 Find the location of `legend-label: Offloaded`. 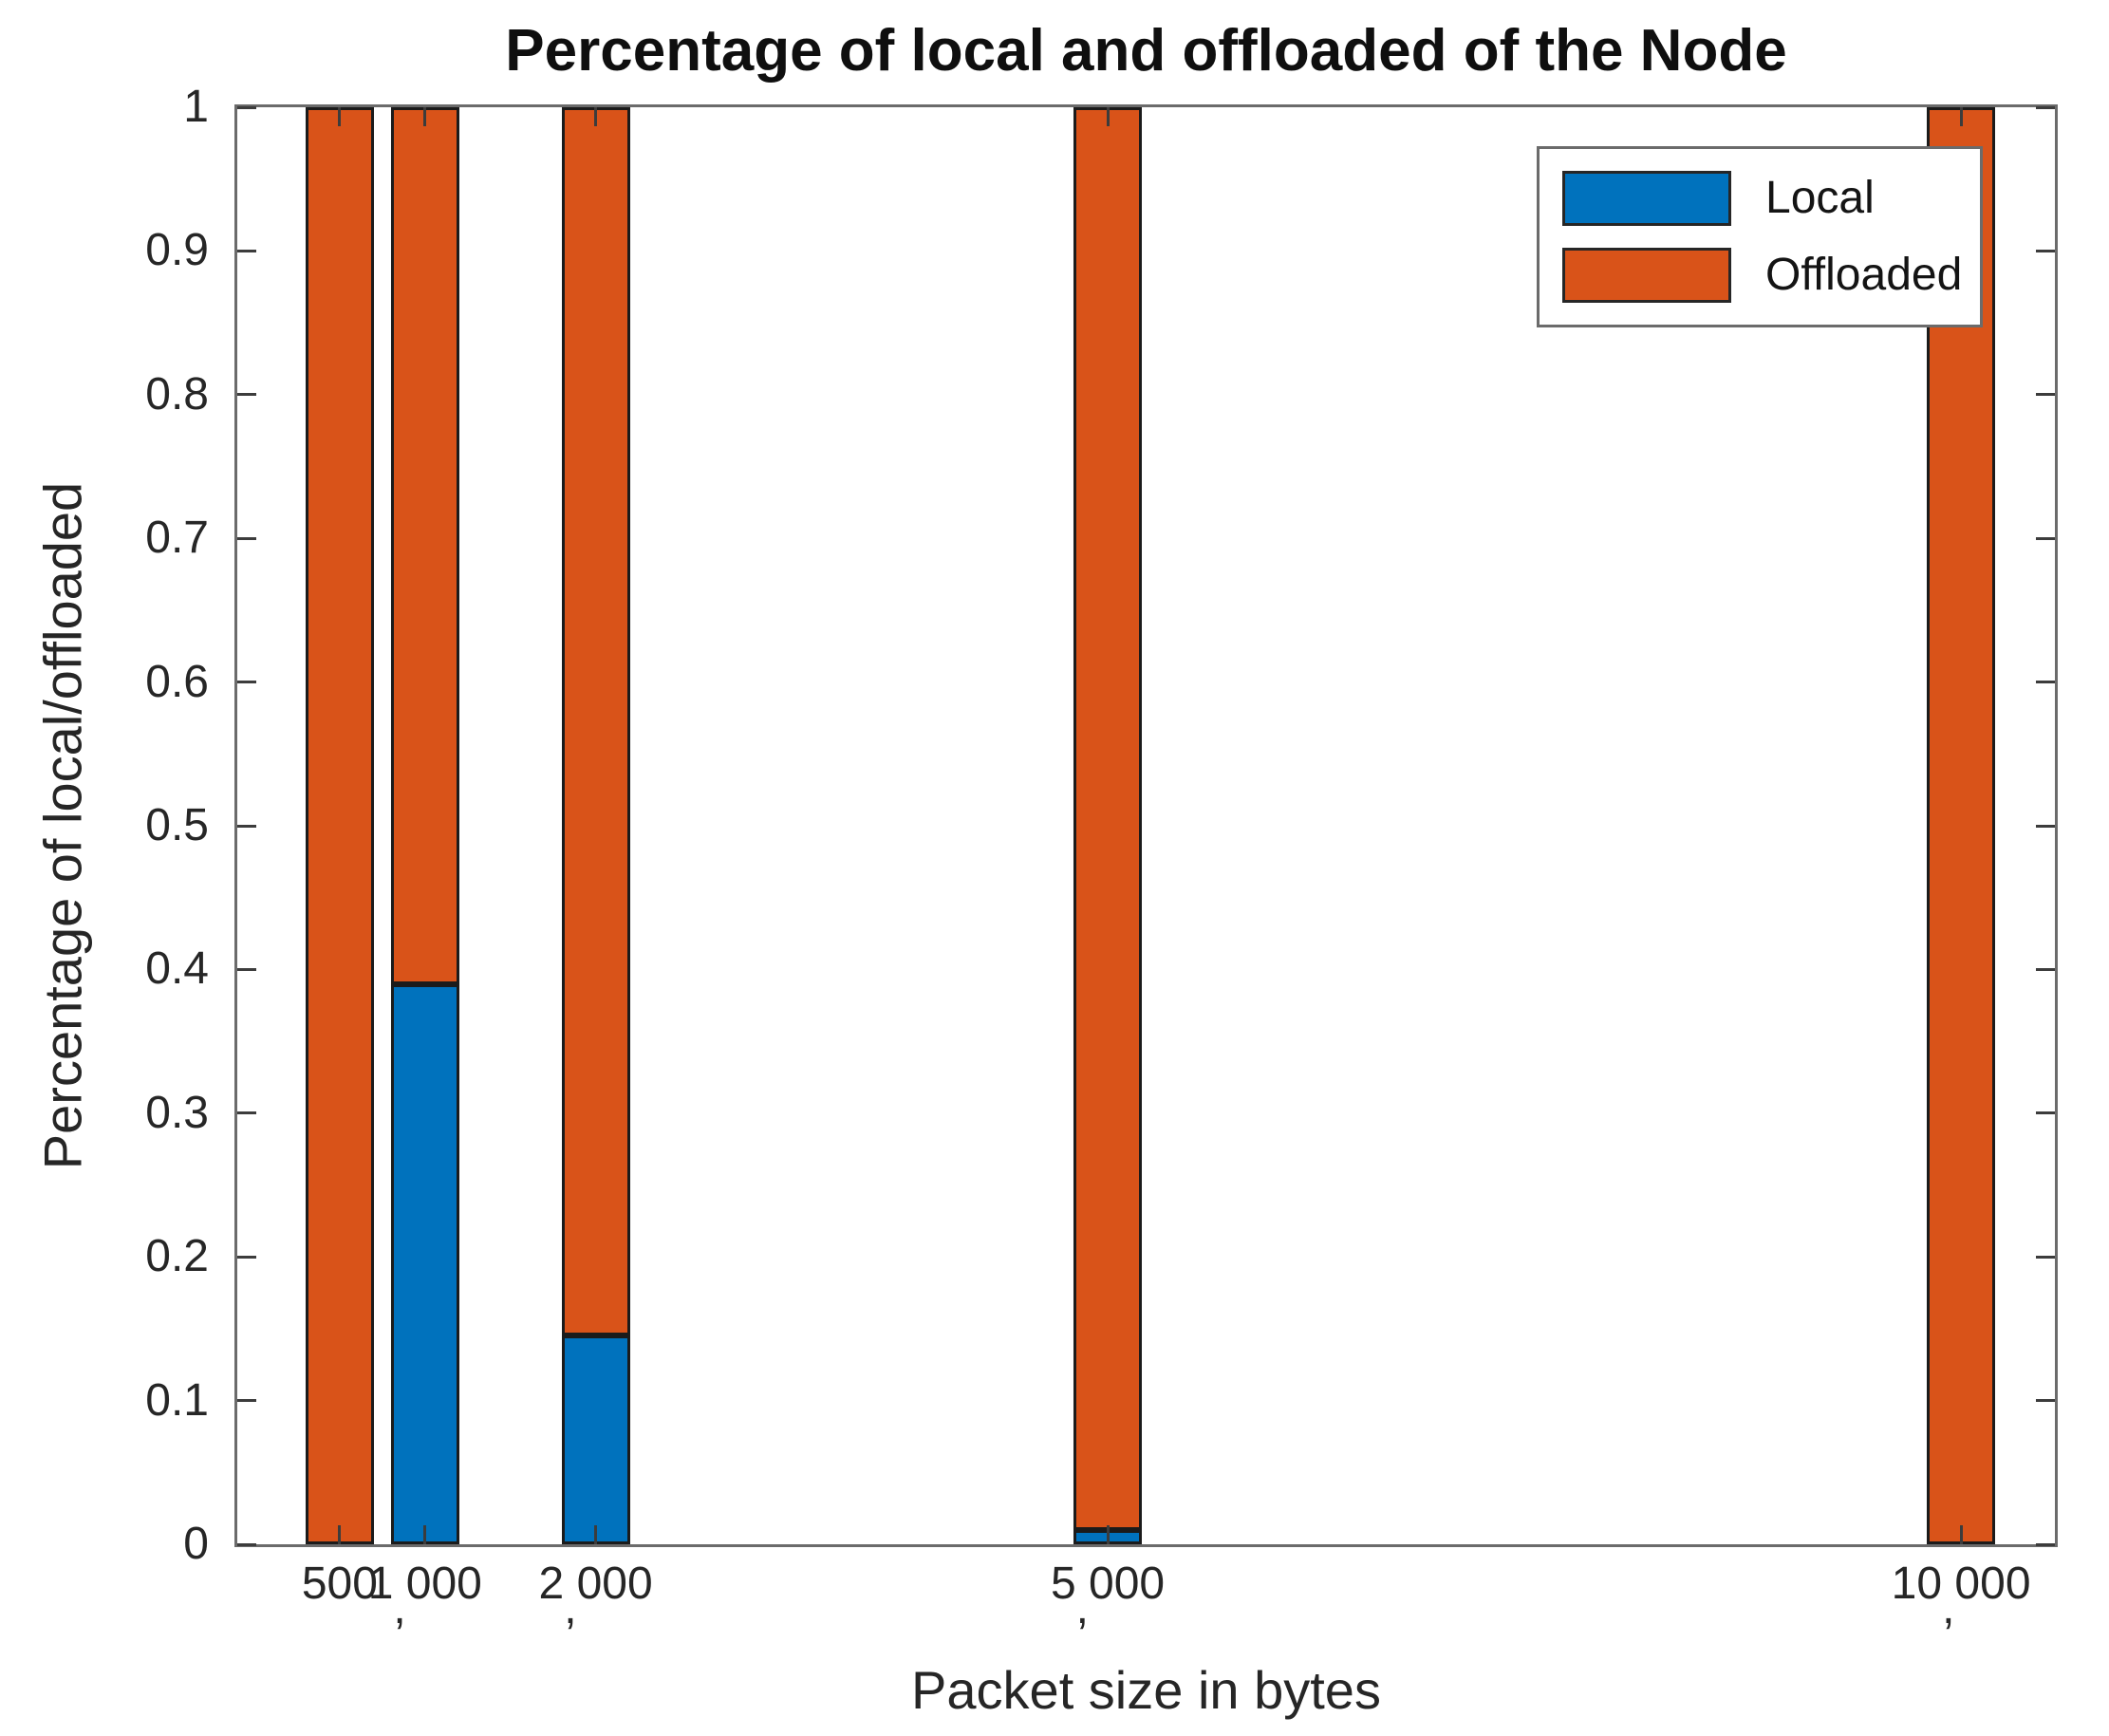

legend-label: Offloaded is located at coordinates (1864, 275).